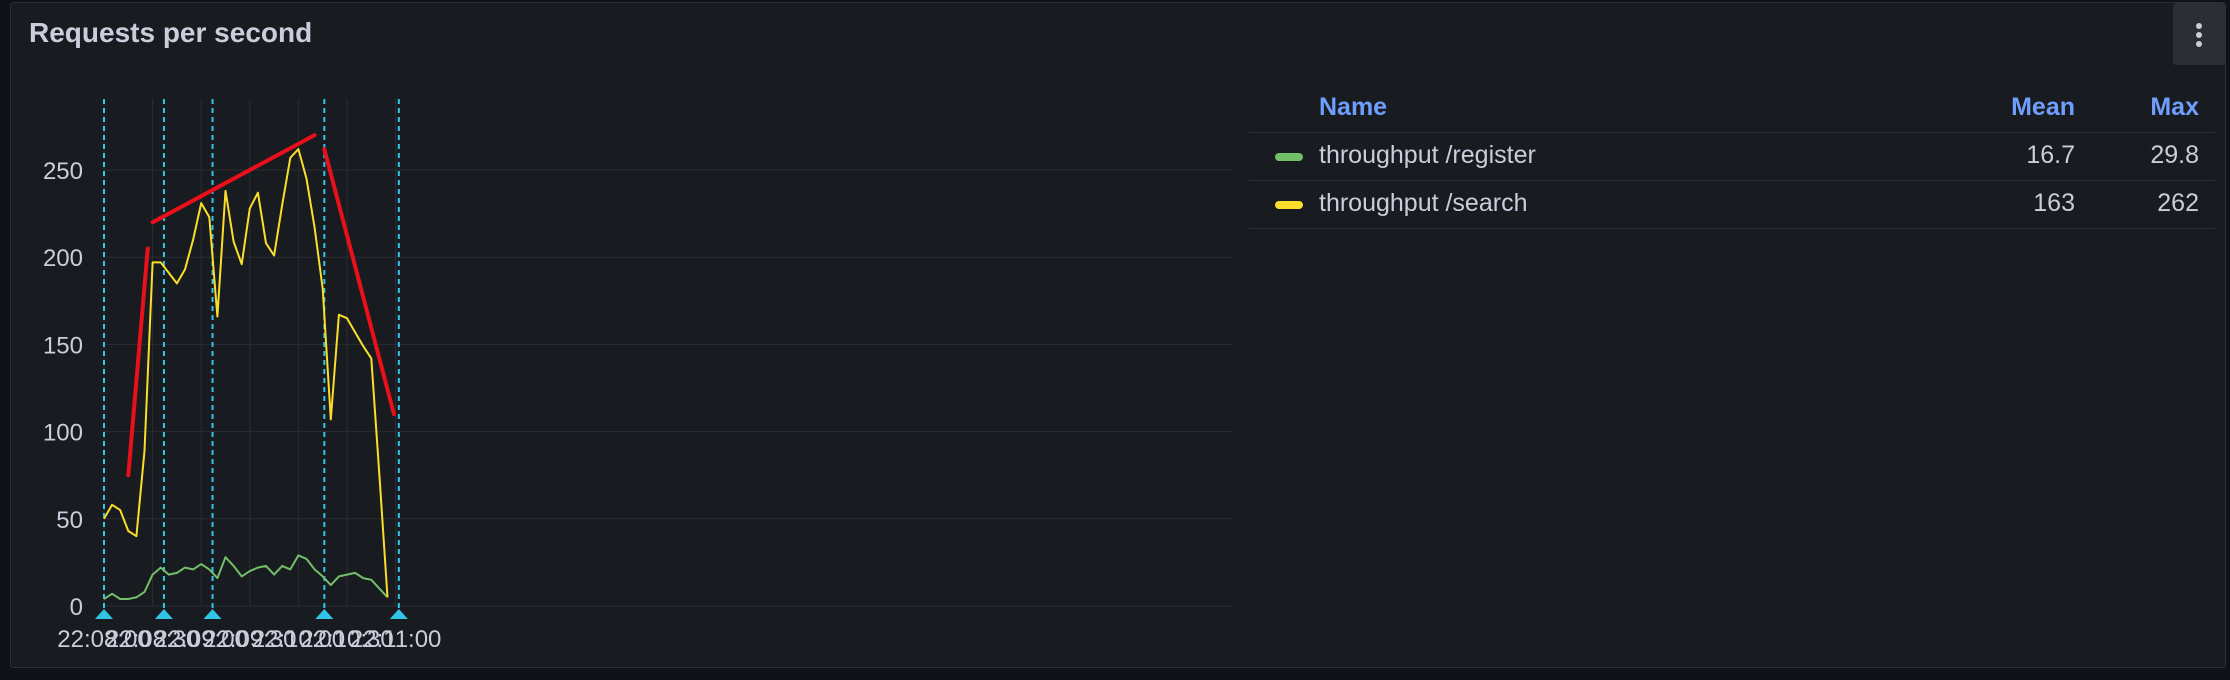 The height and width of the screenshot is (680, 2230). What do you see at coordinates (63, 171) in the screenshot?
I see `y-tick-label: 250` at bounding box center [63, 171].